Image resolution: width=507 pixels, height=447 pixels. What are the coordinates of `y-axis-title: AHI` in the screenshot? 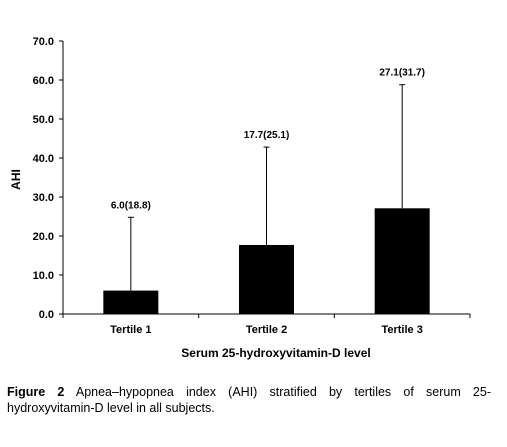 It's located at (16, 179).